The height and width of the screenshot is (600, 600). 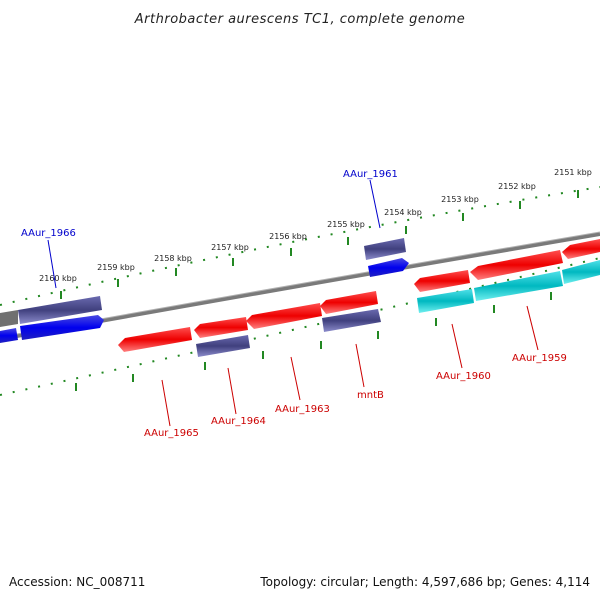 I want to click on gene-arrow-aaur-1960, so click(x=442, y=281).